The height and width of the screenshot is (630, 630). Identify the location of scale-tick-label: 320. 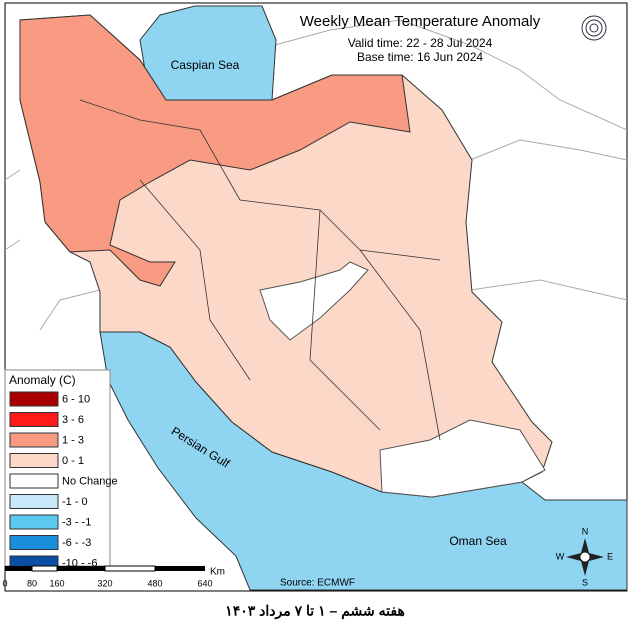
(104, 583).